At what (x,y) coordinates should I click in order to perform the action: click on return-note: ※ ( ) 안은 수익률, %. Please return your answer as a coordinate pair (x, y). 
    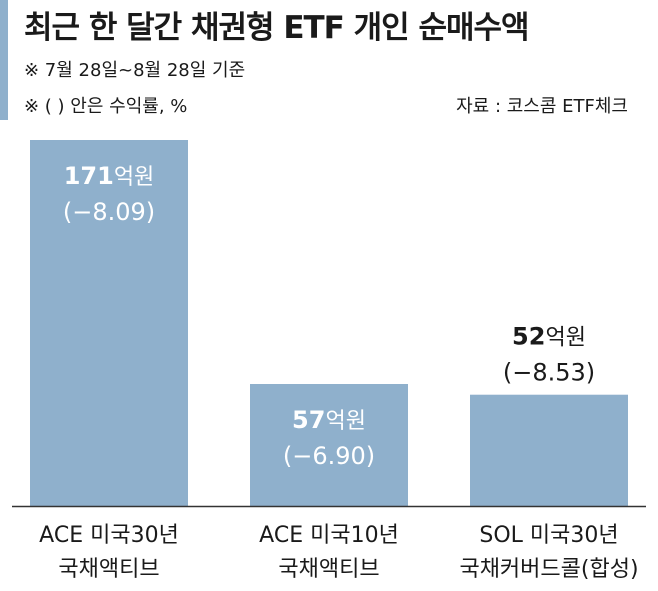
    Looking at the image, I should click on (106, 106).